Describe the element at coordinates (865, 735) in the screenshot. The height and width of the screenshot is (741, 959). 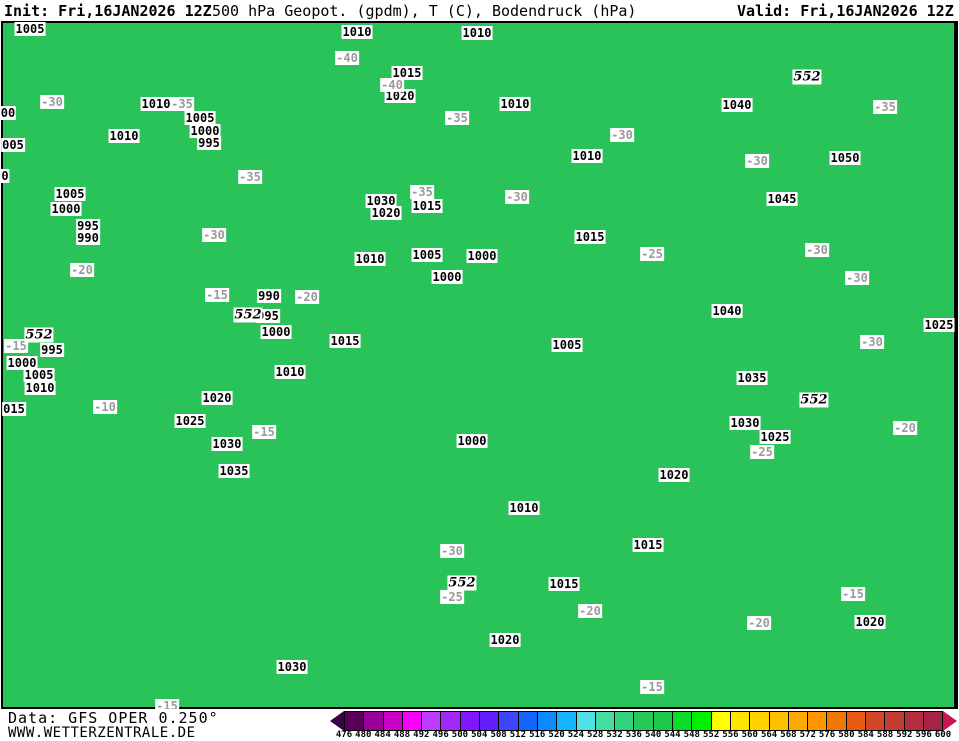
I see `colorbar-scale-value: 584` at that location.